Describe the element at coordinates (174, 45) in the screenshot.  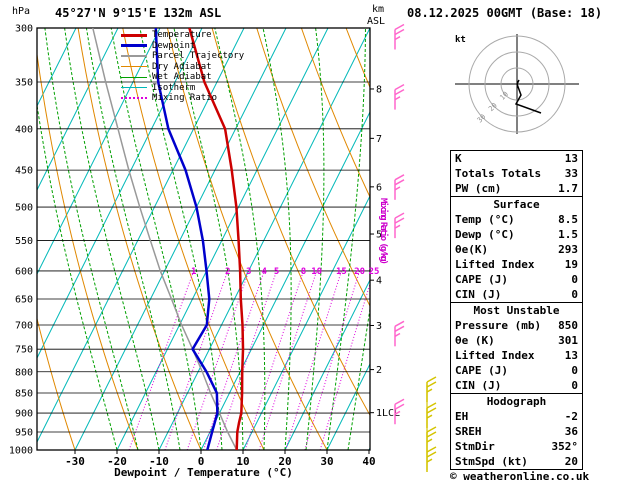
I see `legend-label: Dewpoint` at that location.